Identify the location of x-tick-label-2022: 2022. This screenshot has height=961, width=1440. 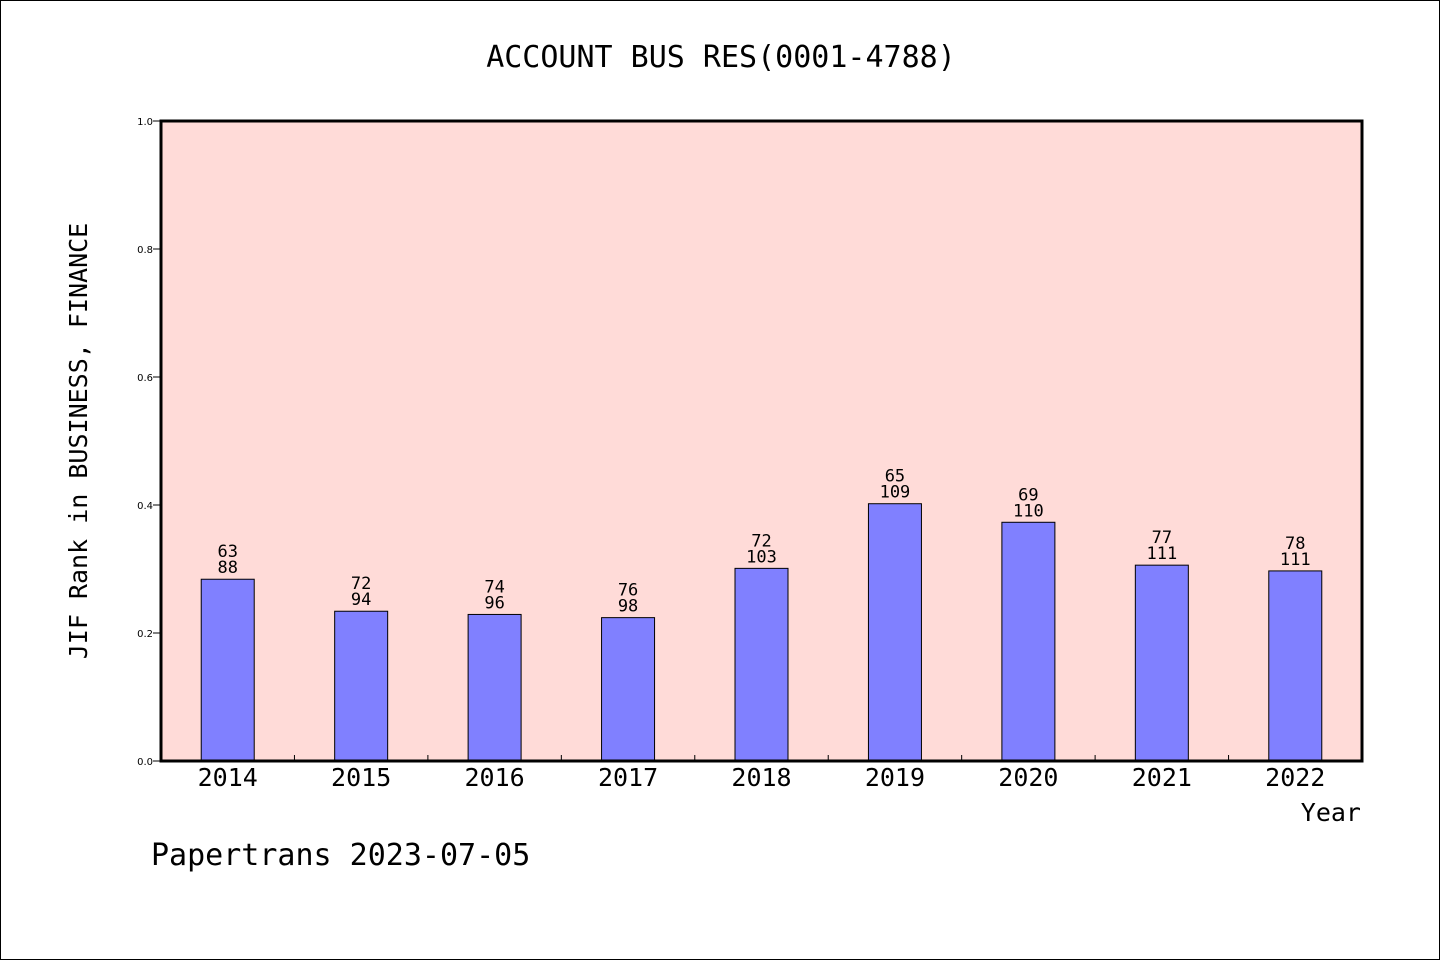
(1295, 777).